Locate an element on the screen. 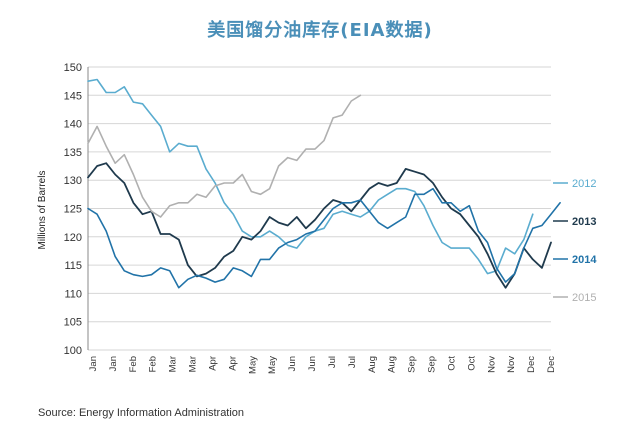 Image resolution: width=640 pixels, height=444 pixels. series-end-labels: 2012 2013 2014 2015 is located at coordinates (575, 241).